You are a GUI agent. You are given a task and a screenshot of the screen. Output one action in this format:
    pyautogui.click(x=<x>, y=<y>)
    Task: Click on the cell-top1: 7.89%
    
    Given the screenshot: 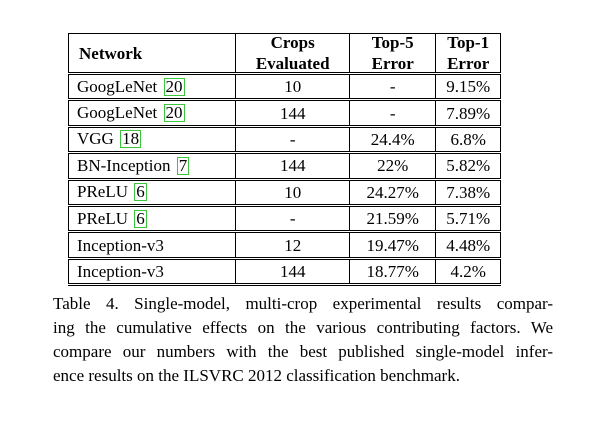 What is the action you would take?
    pyautogui.click(x=468, y=113)
    